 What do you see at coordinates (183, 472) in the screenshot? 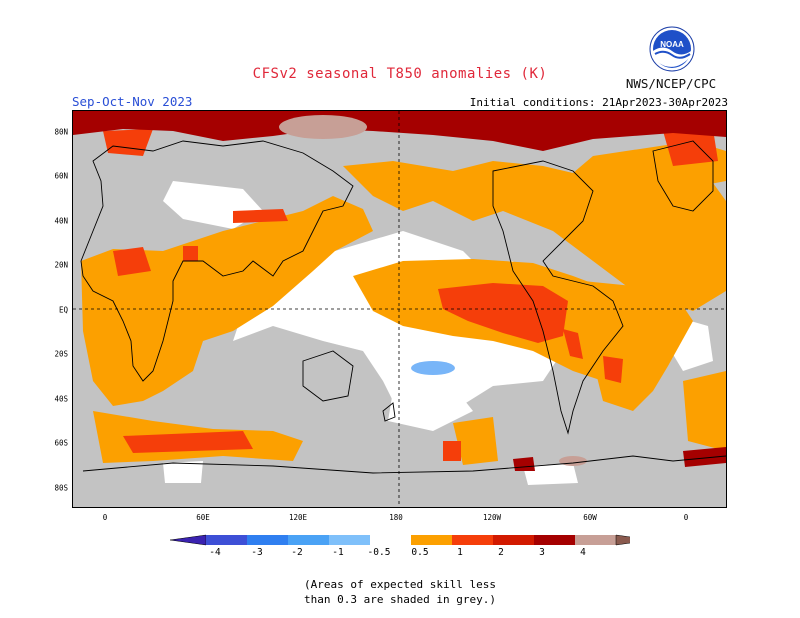
I see `white-region-antarctic` at bounding box center [183, 472].